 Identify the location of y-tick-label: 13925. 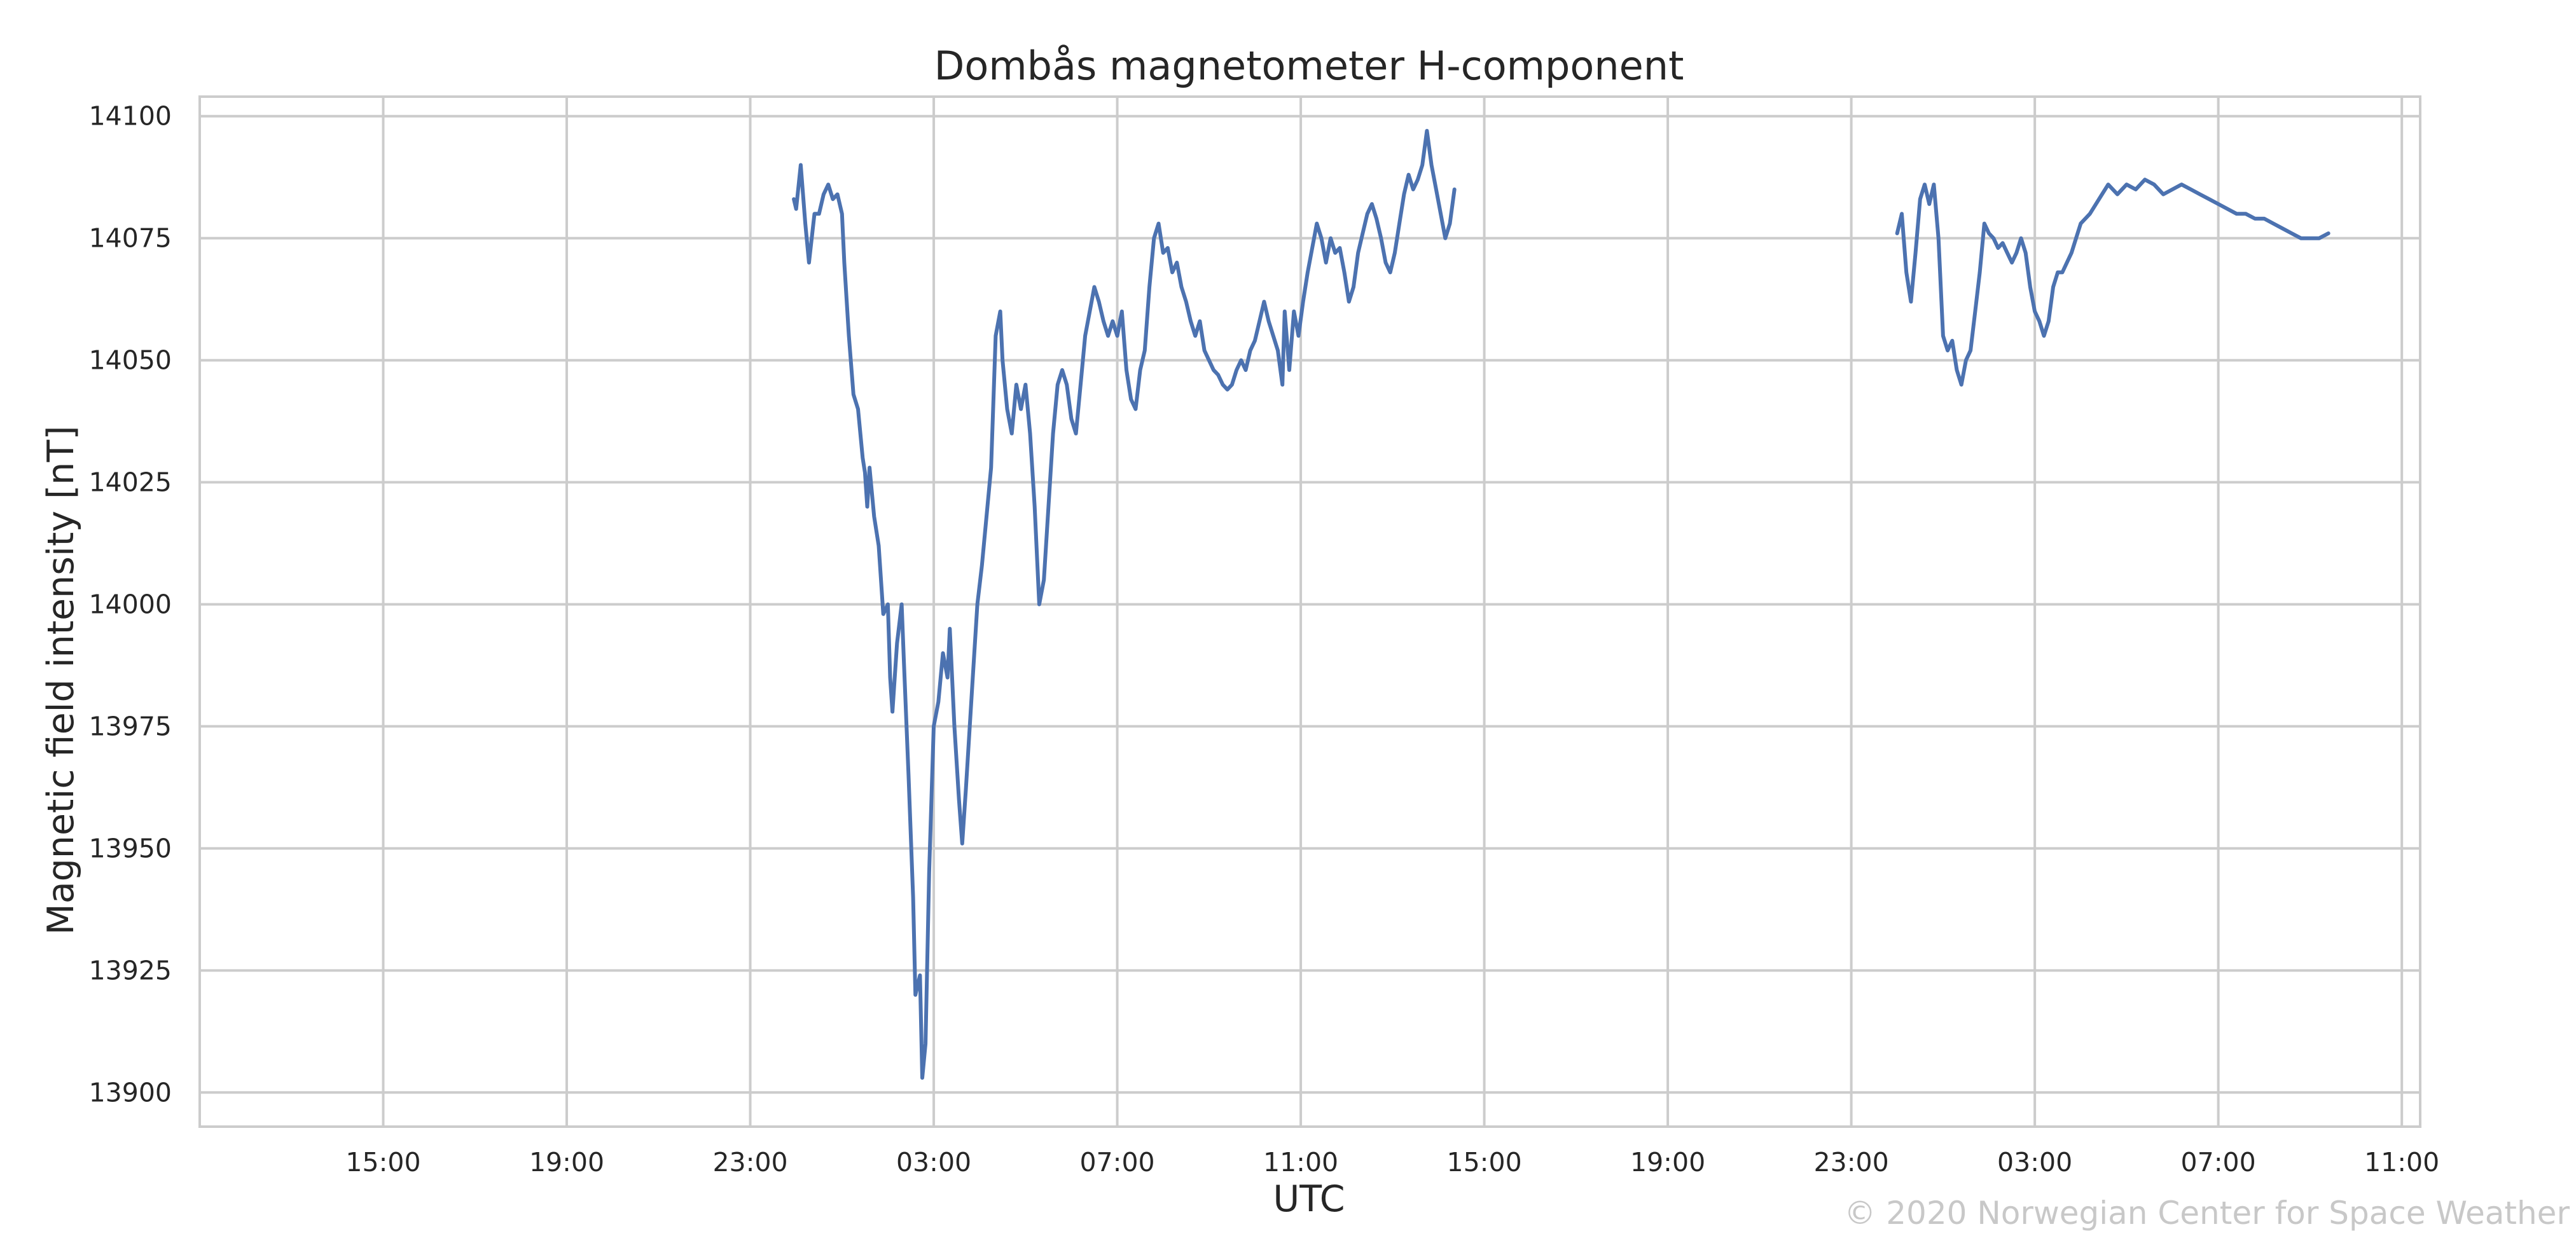
(130, 970).